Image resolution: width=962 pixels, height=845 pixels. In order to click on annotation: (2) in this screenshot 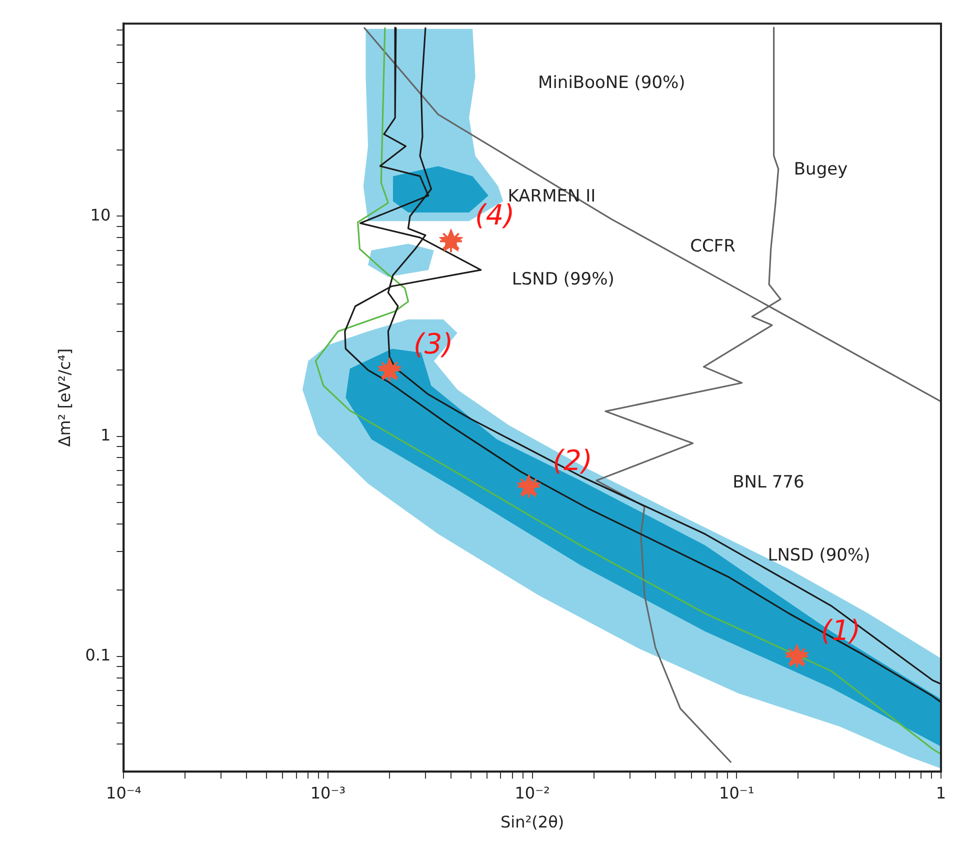, I will do `click(572, 461)`.